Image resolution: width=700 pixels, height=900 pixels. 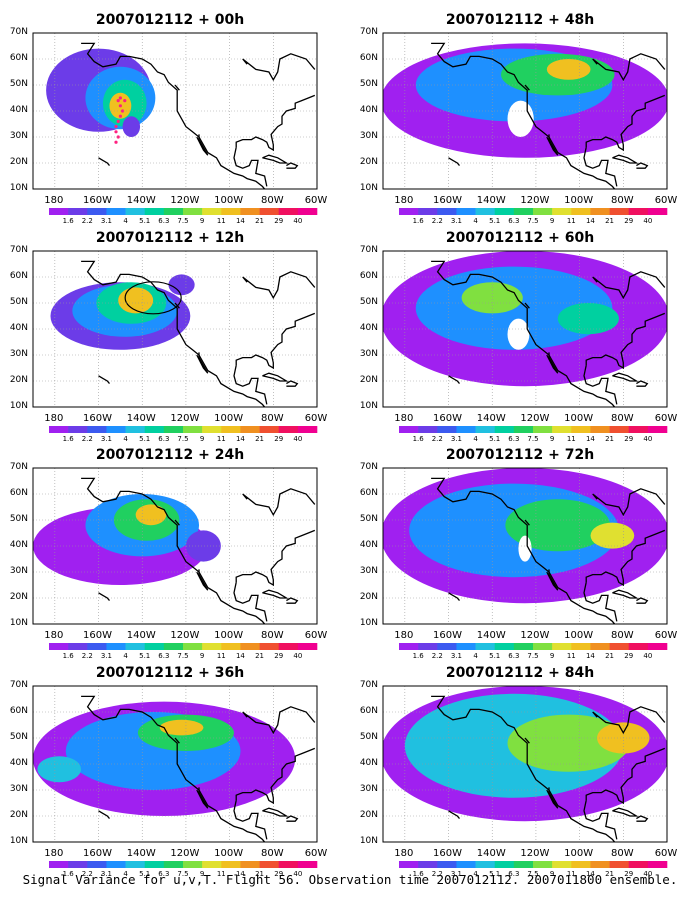 I want to click on colorbar, so click(x=183, y=429).